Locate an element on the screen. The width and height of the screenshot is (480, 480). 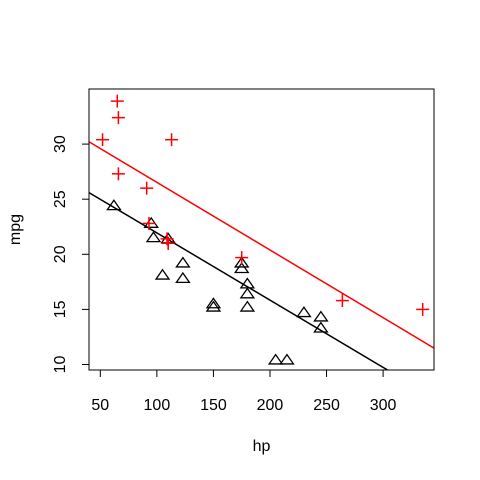
x-tick-label: 150 is located at coordinates (213, 405).